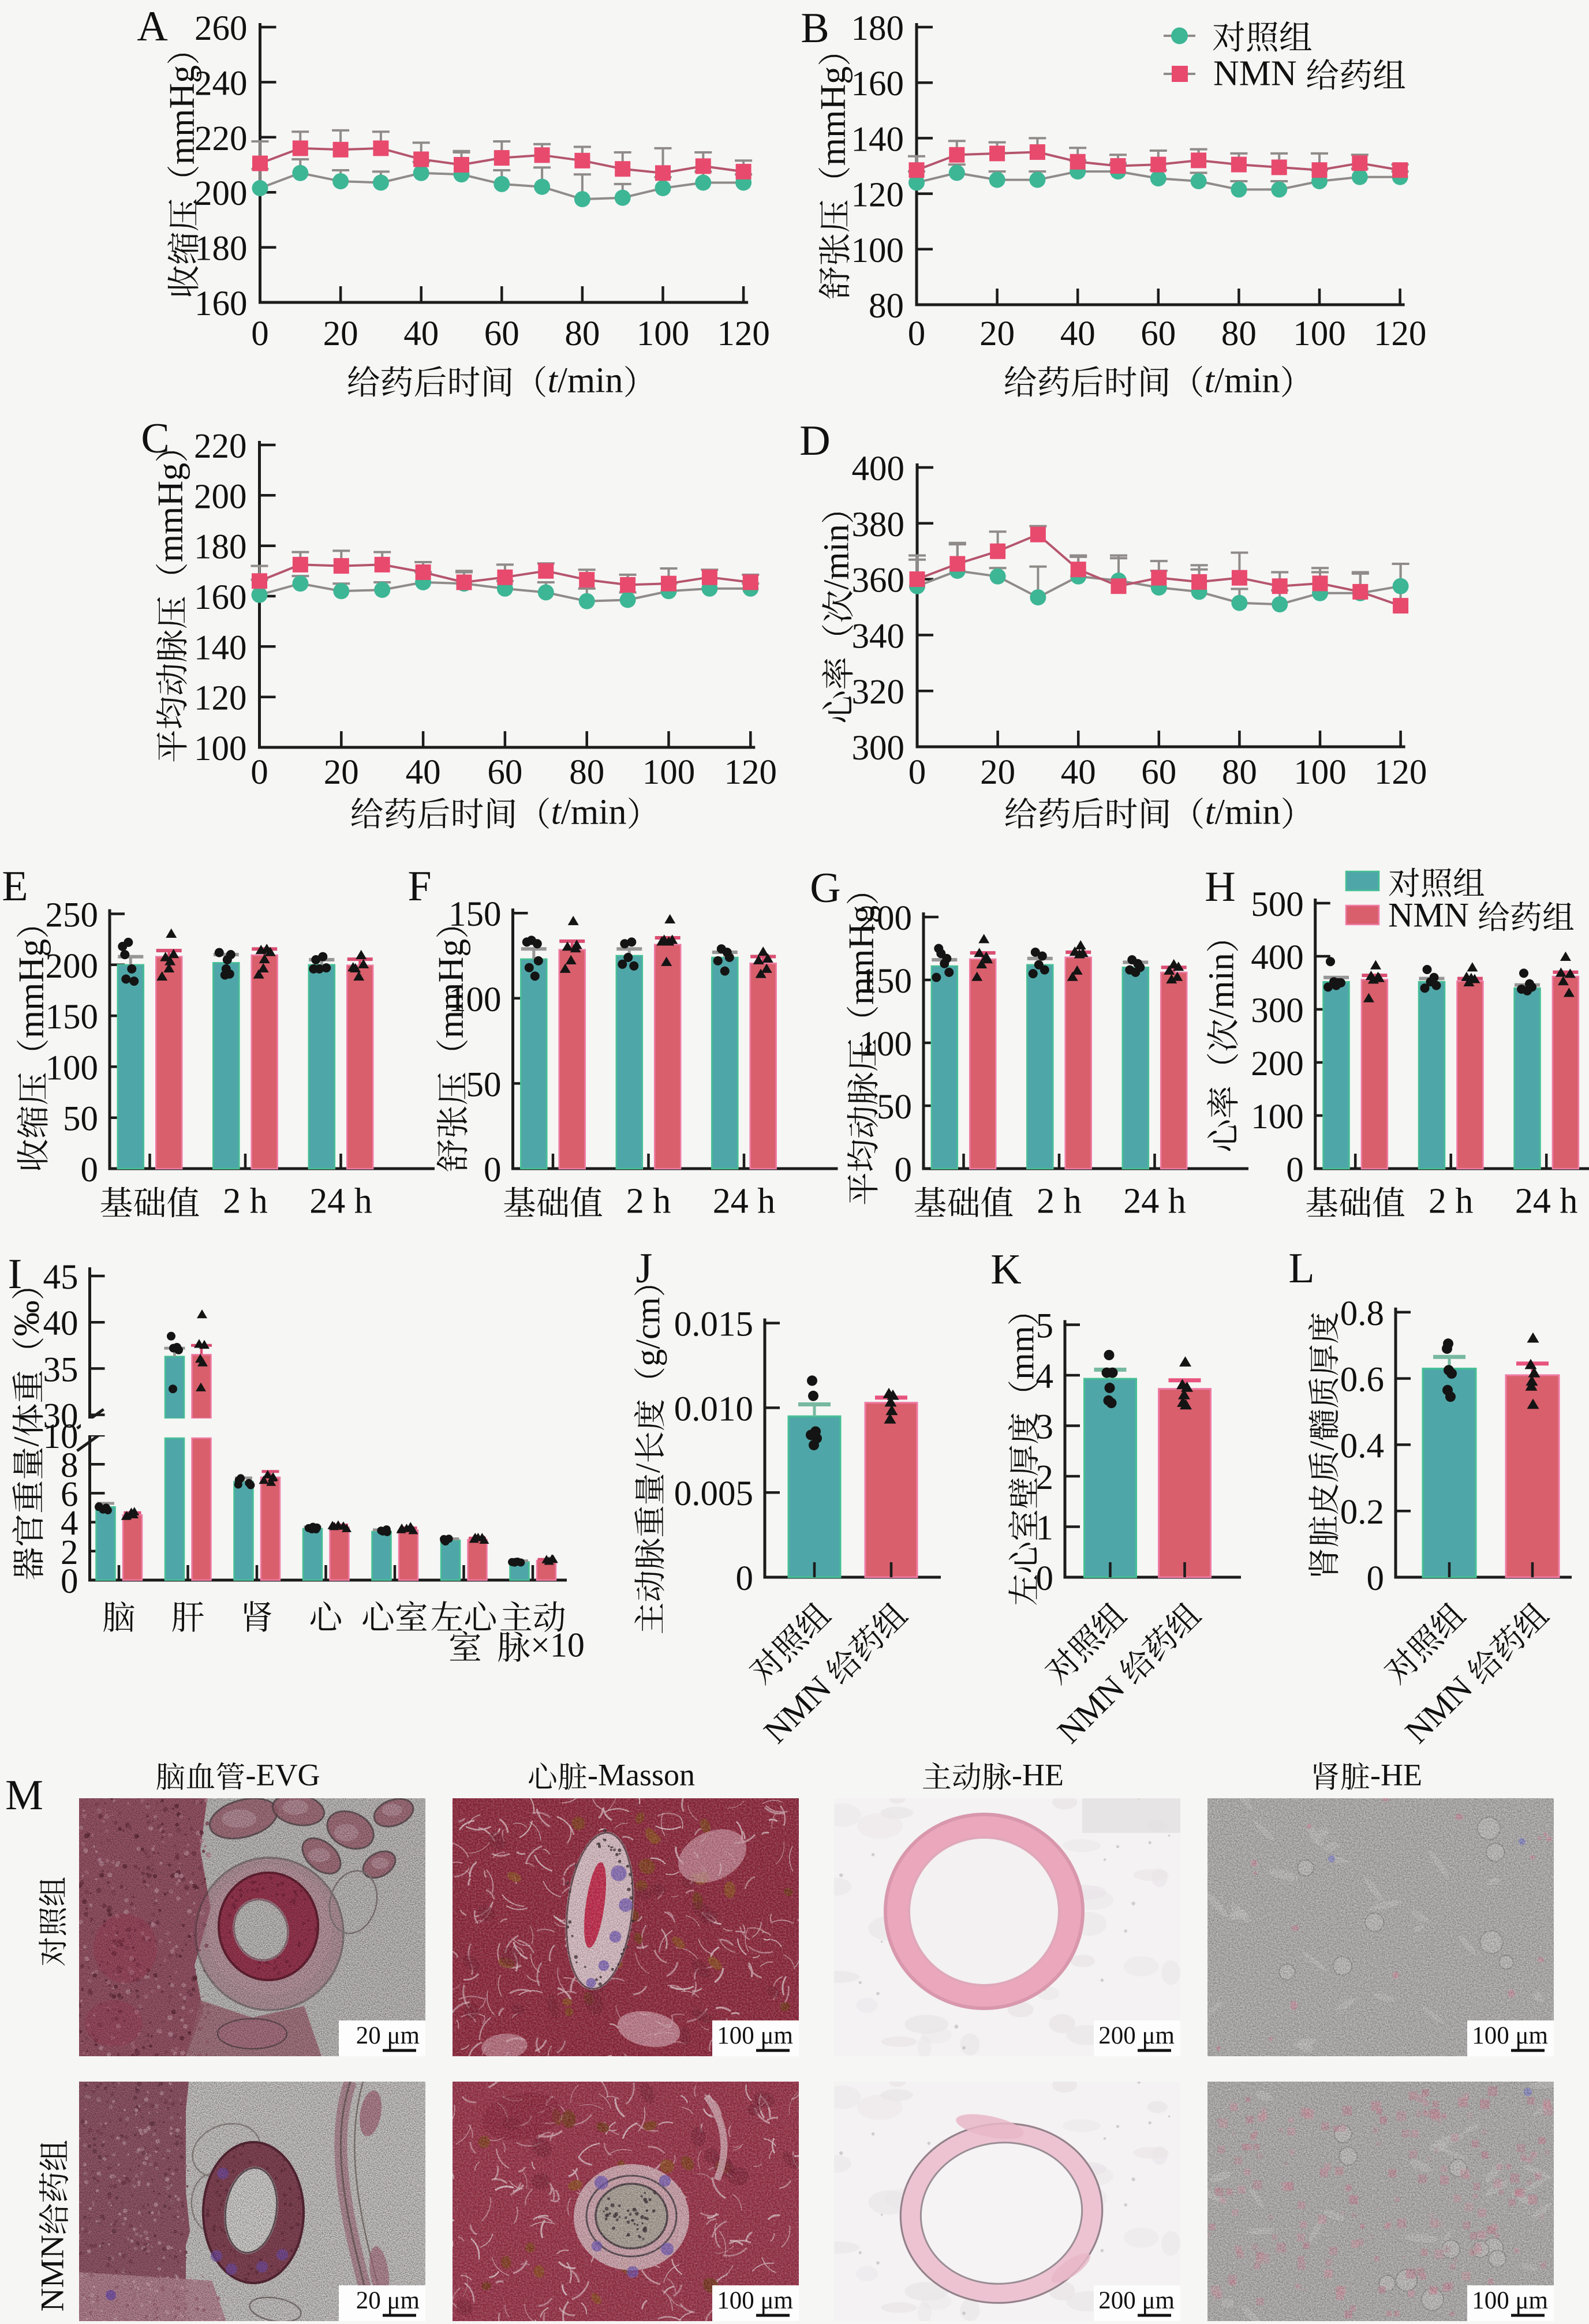 The height and width of the screenshot is (2324, 1589). I want to click on svg-text: -Masson, so click(641, 1775).